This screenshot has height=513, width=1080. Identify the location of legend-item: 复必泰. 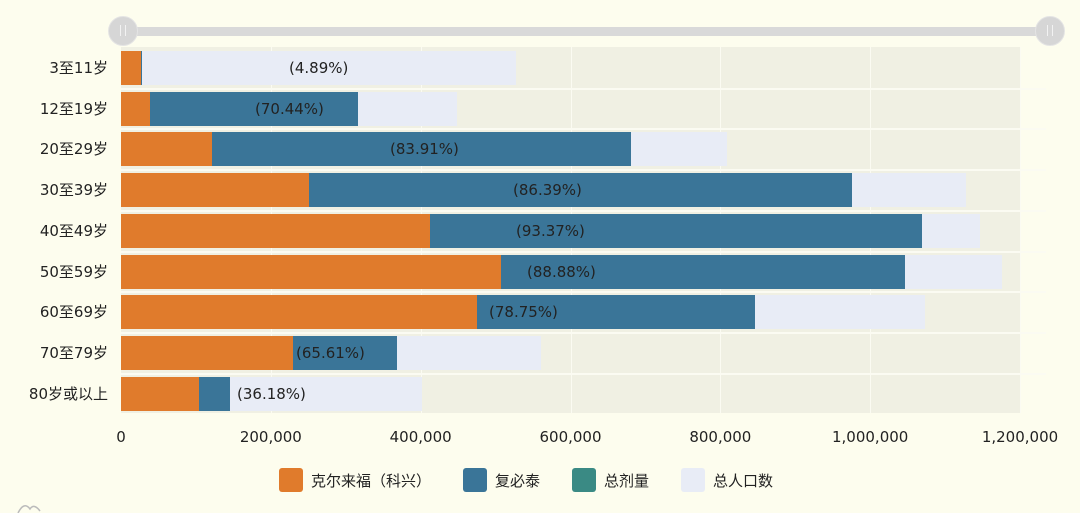
(501, 480).